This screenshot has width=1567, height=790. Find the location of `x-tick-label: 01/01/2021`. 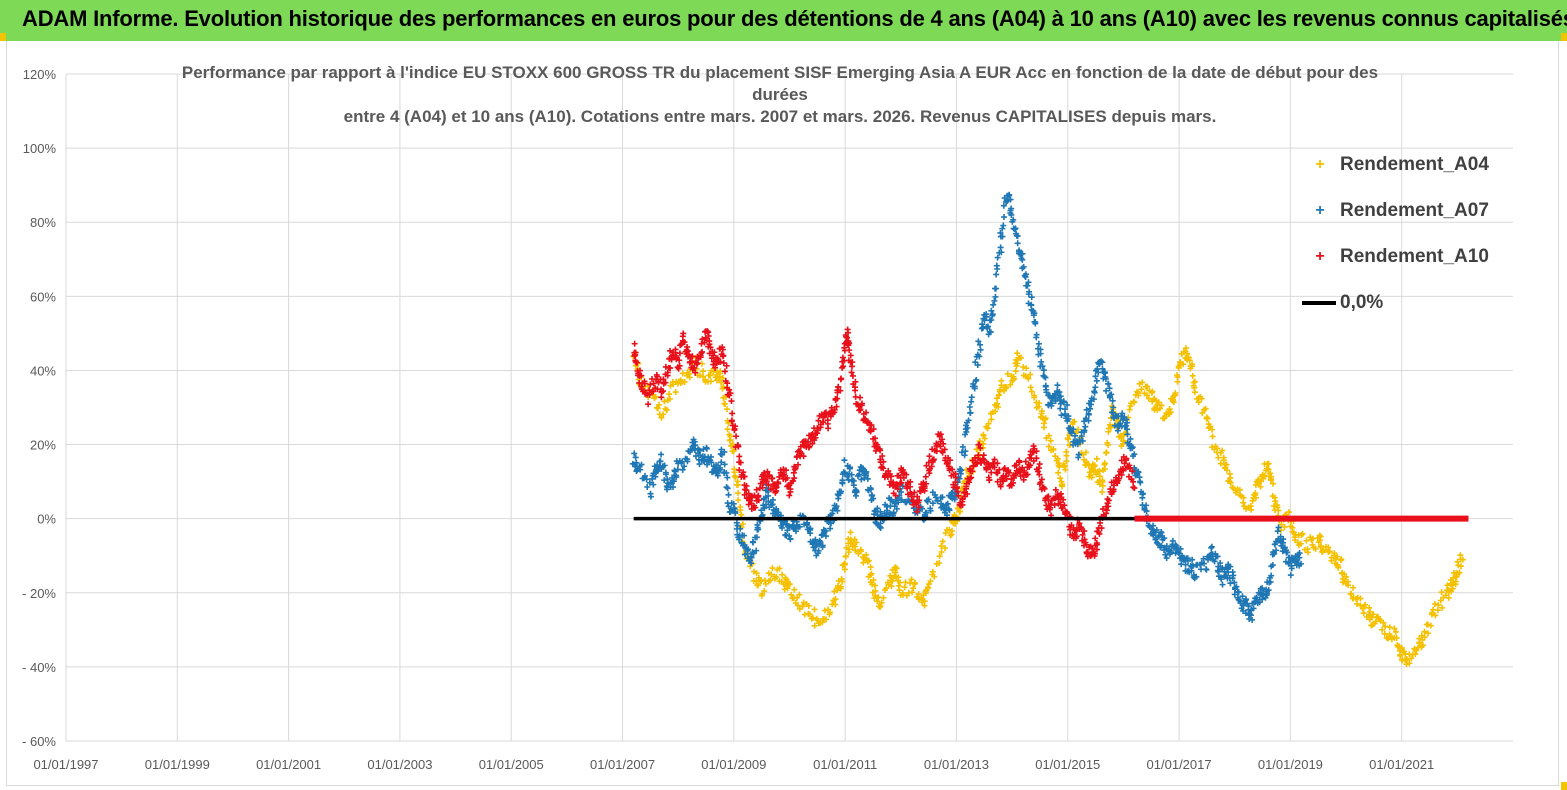

x-tick-label: 01/01/2021 is located at coordinates (1401, 764).